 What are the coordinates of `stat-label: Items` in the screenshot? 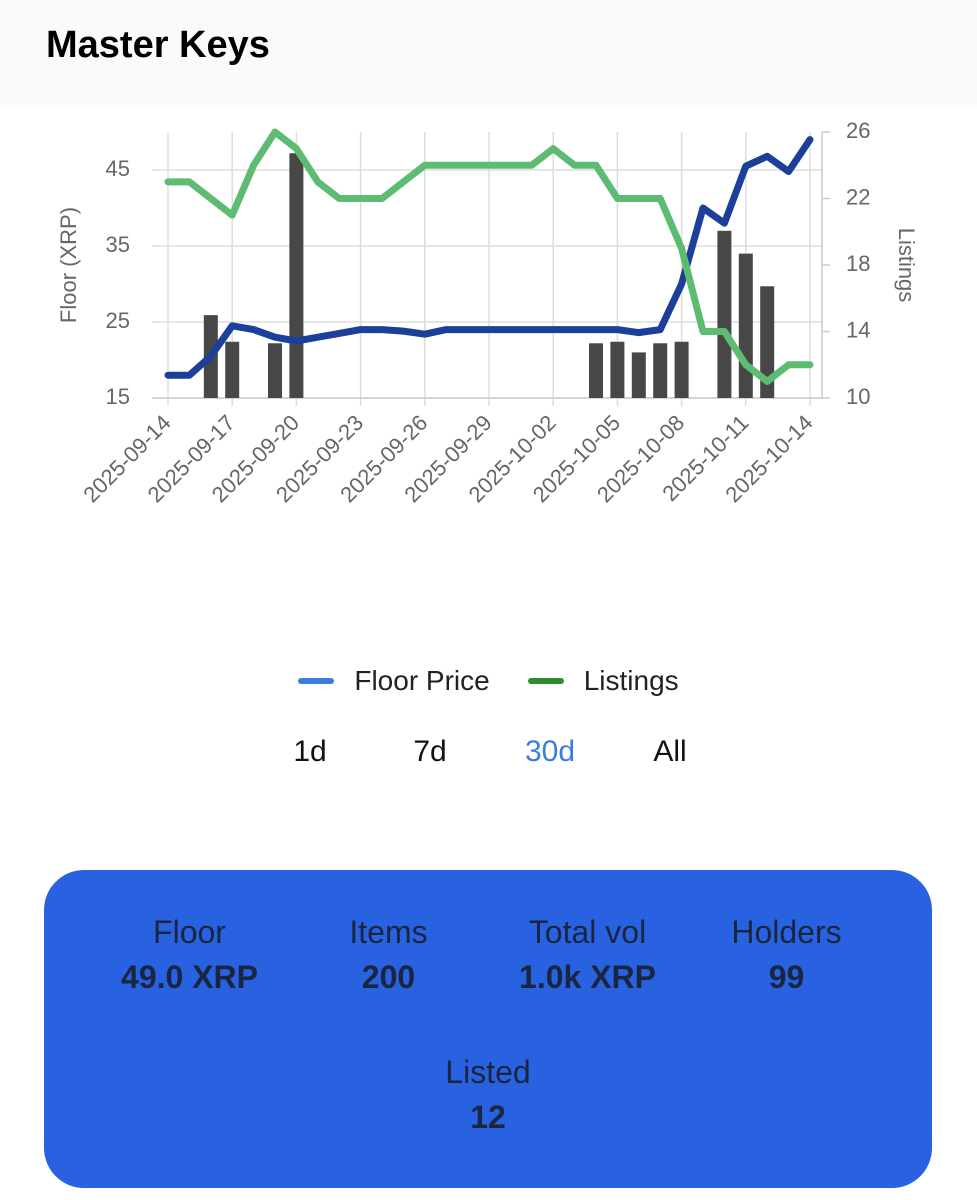 It's located at (388, 932).